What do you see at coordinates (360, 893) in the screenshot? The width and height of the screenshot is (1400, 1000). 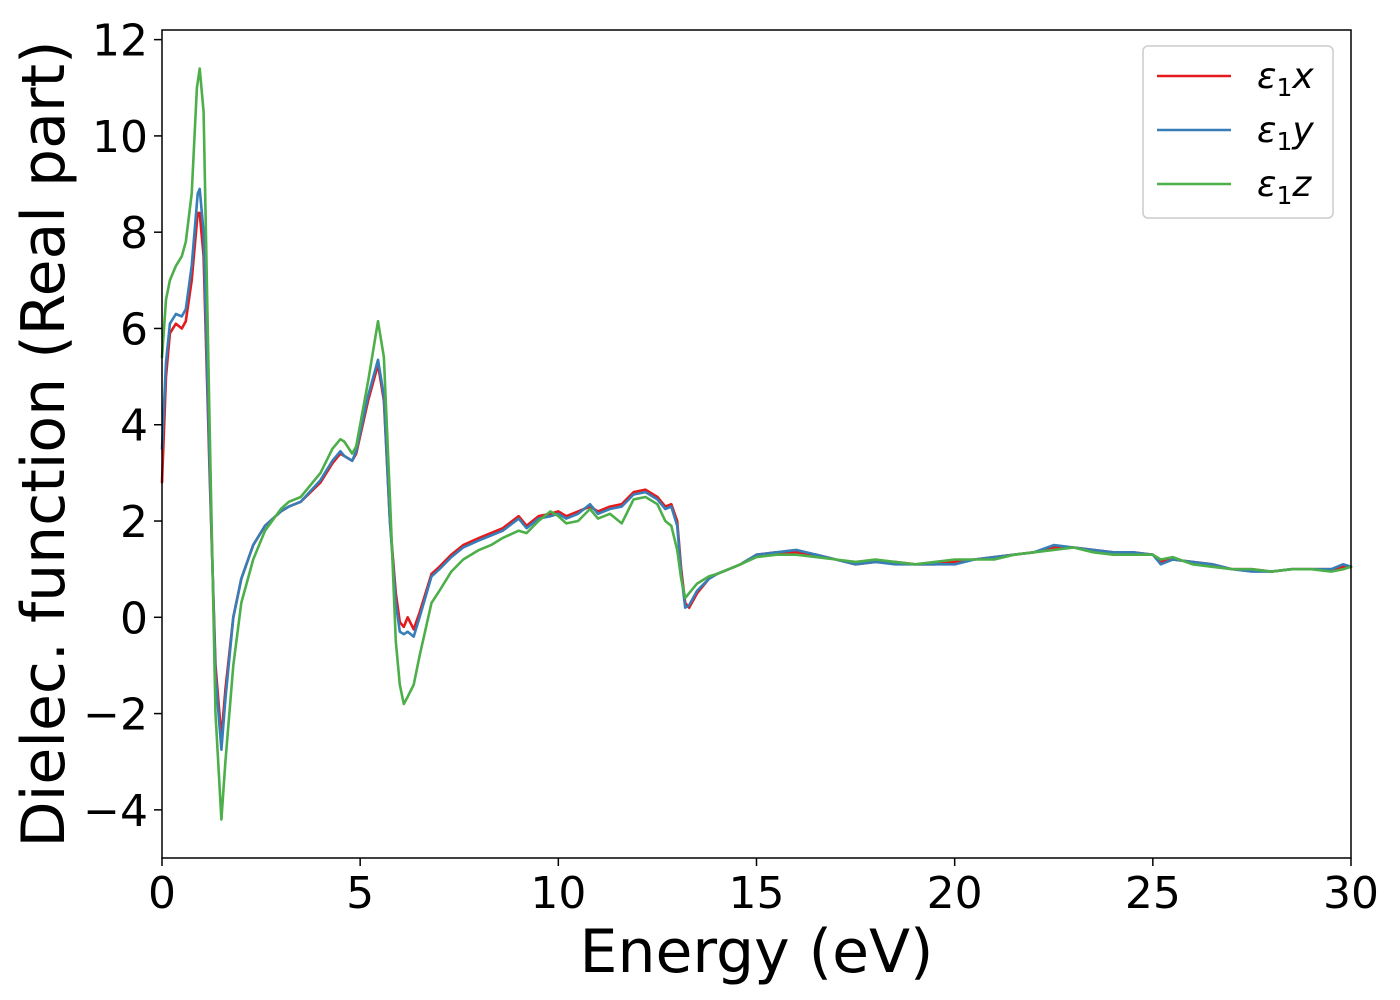 I see `x-tick-label: 5` at bounding box center [360, 893].